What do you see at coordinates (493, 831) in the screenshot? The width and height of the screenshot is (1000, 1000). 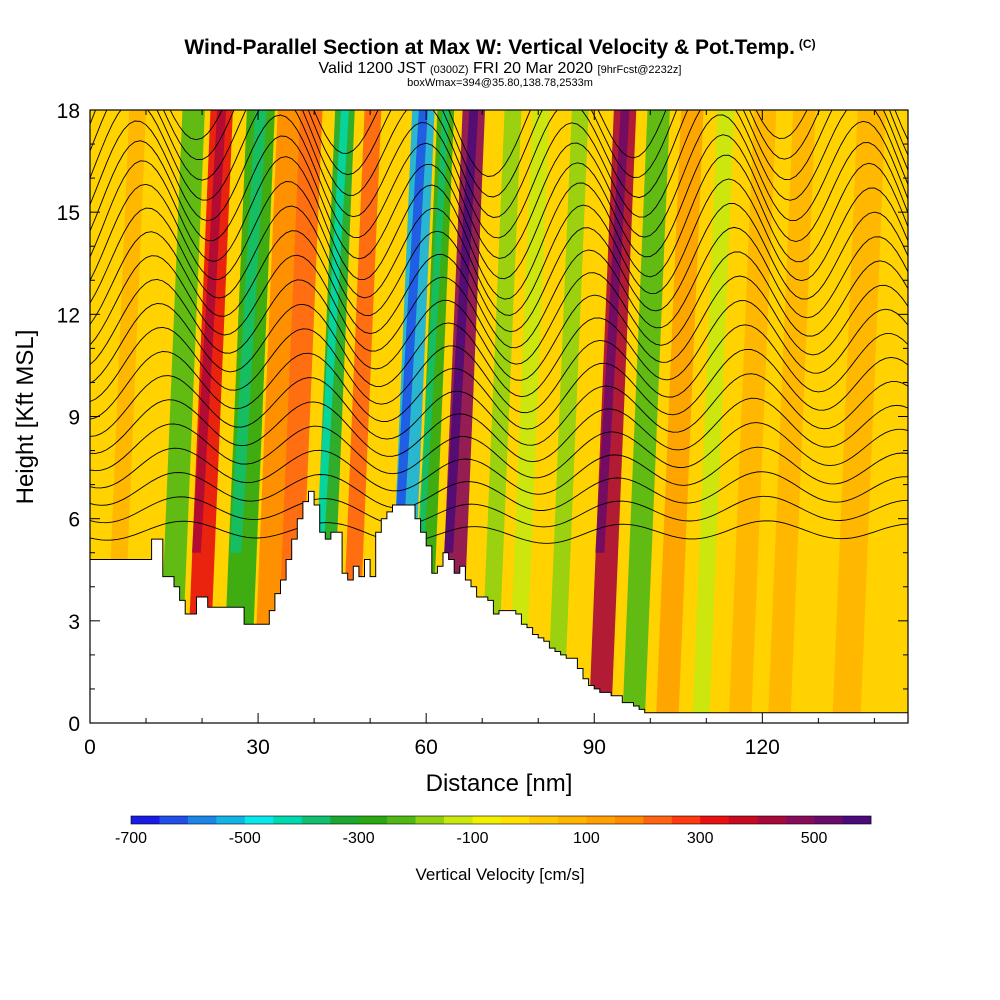 I see `colorbar: -700 -500 -300 -100 100 300 500` at bounding box center [493, 831].